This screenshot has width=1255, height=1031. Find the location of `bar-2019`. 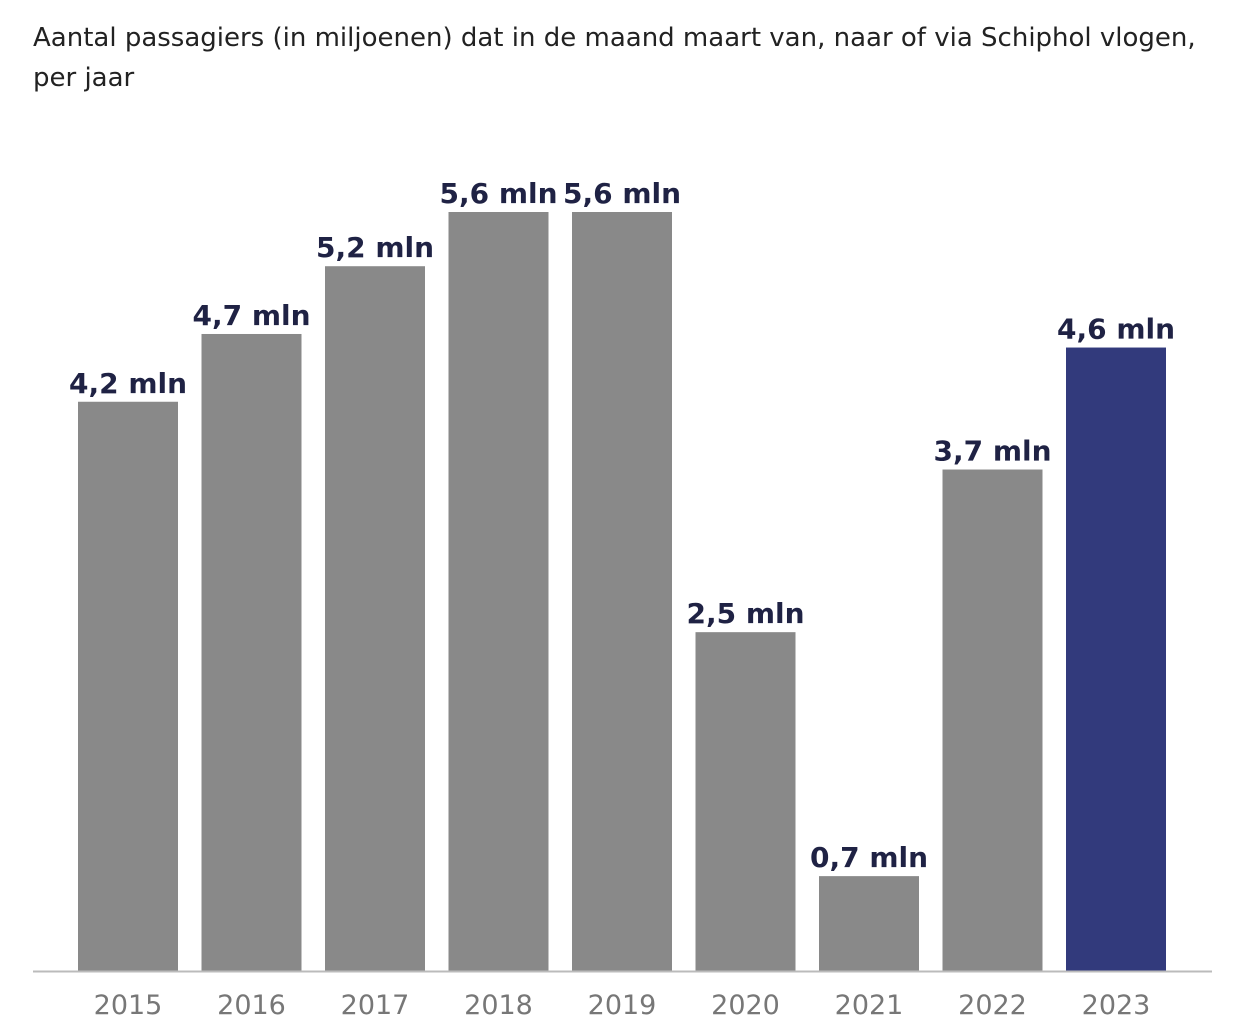

bar-2019 is located at coordinates (622, 591).